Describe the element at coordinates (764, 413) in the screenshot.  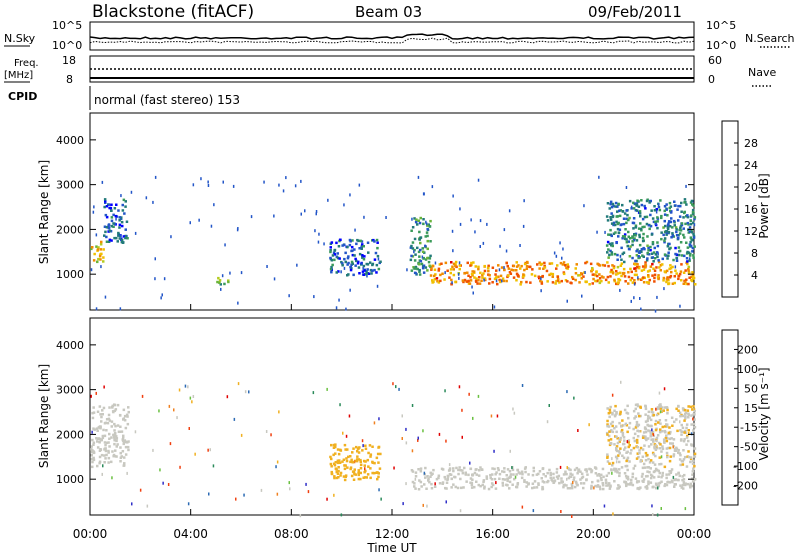
I see `velocity-colorbar-label: Velocity [m s⁻¹]` at that location.